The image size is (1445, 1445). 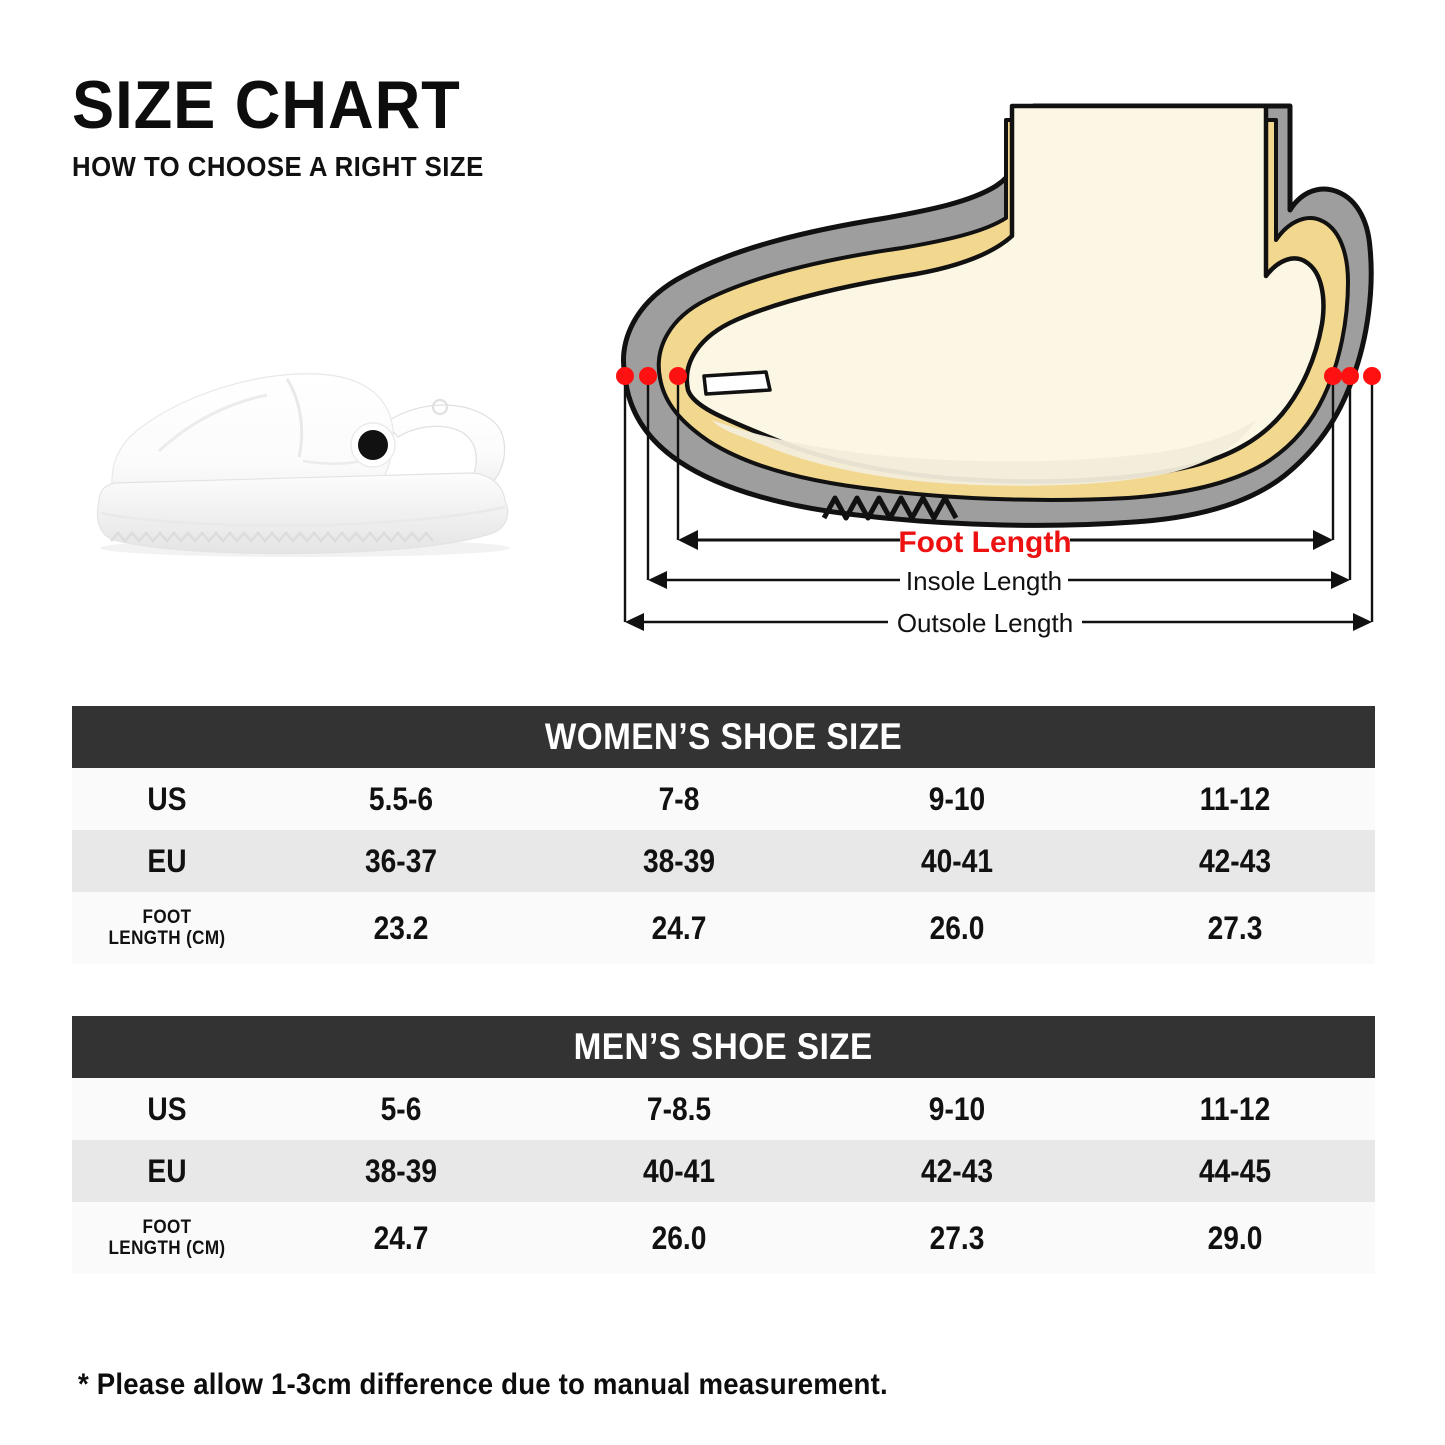 What do you see at coordinates (1235, 1170) in the screenshot?
I see `table-cell: 44-45` at bounding box center [1235, 1170].